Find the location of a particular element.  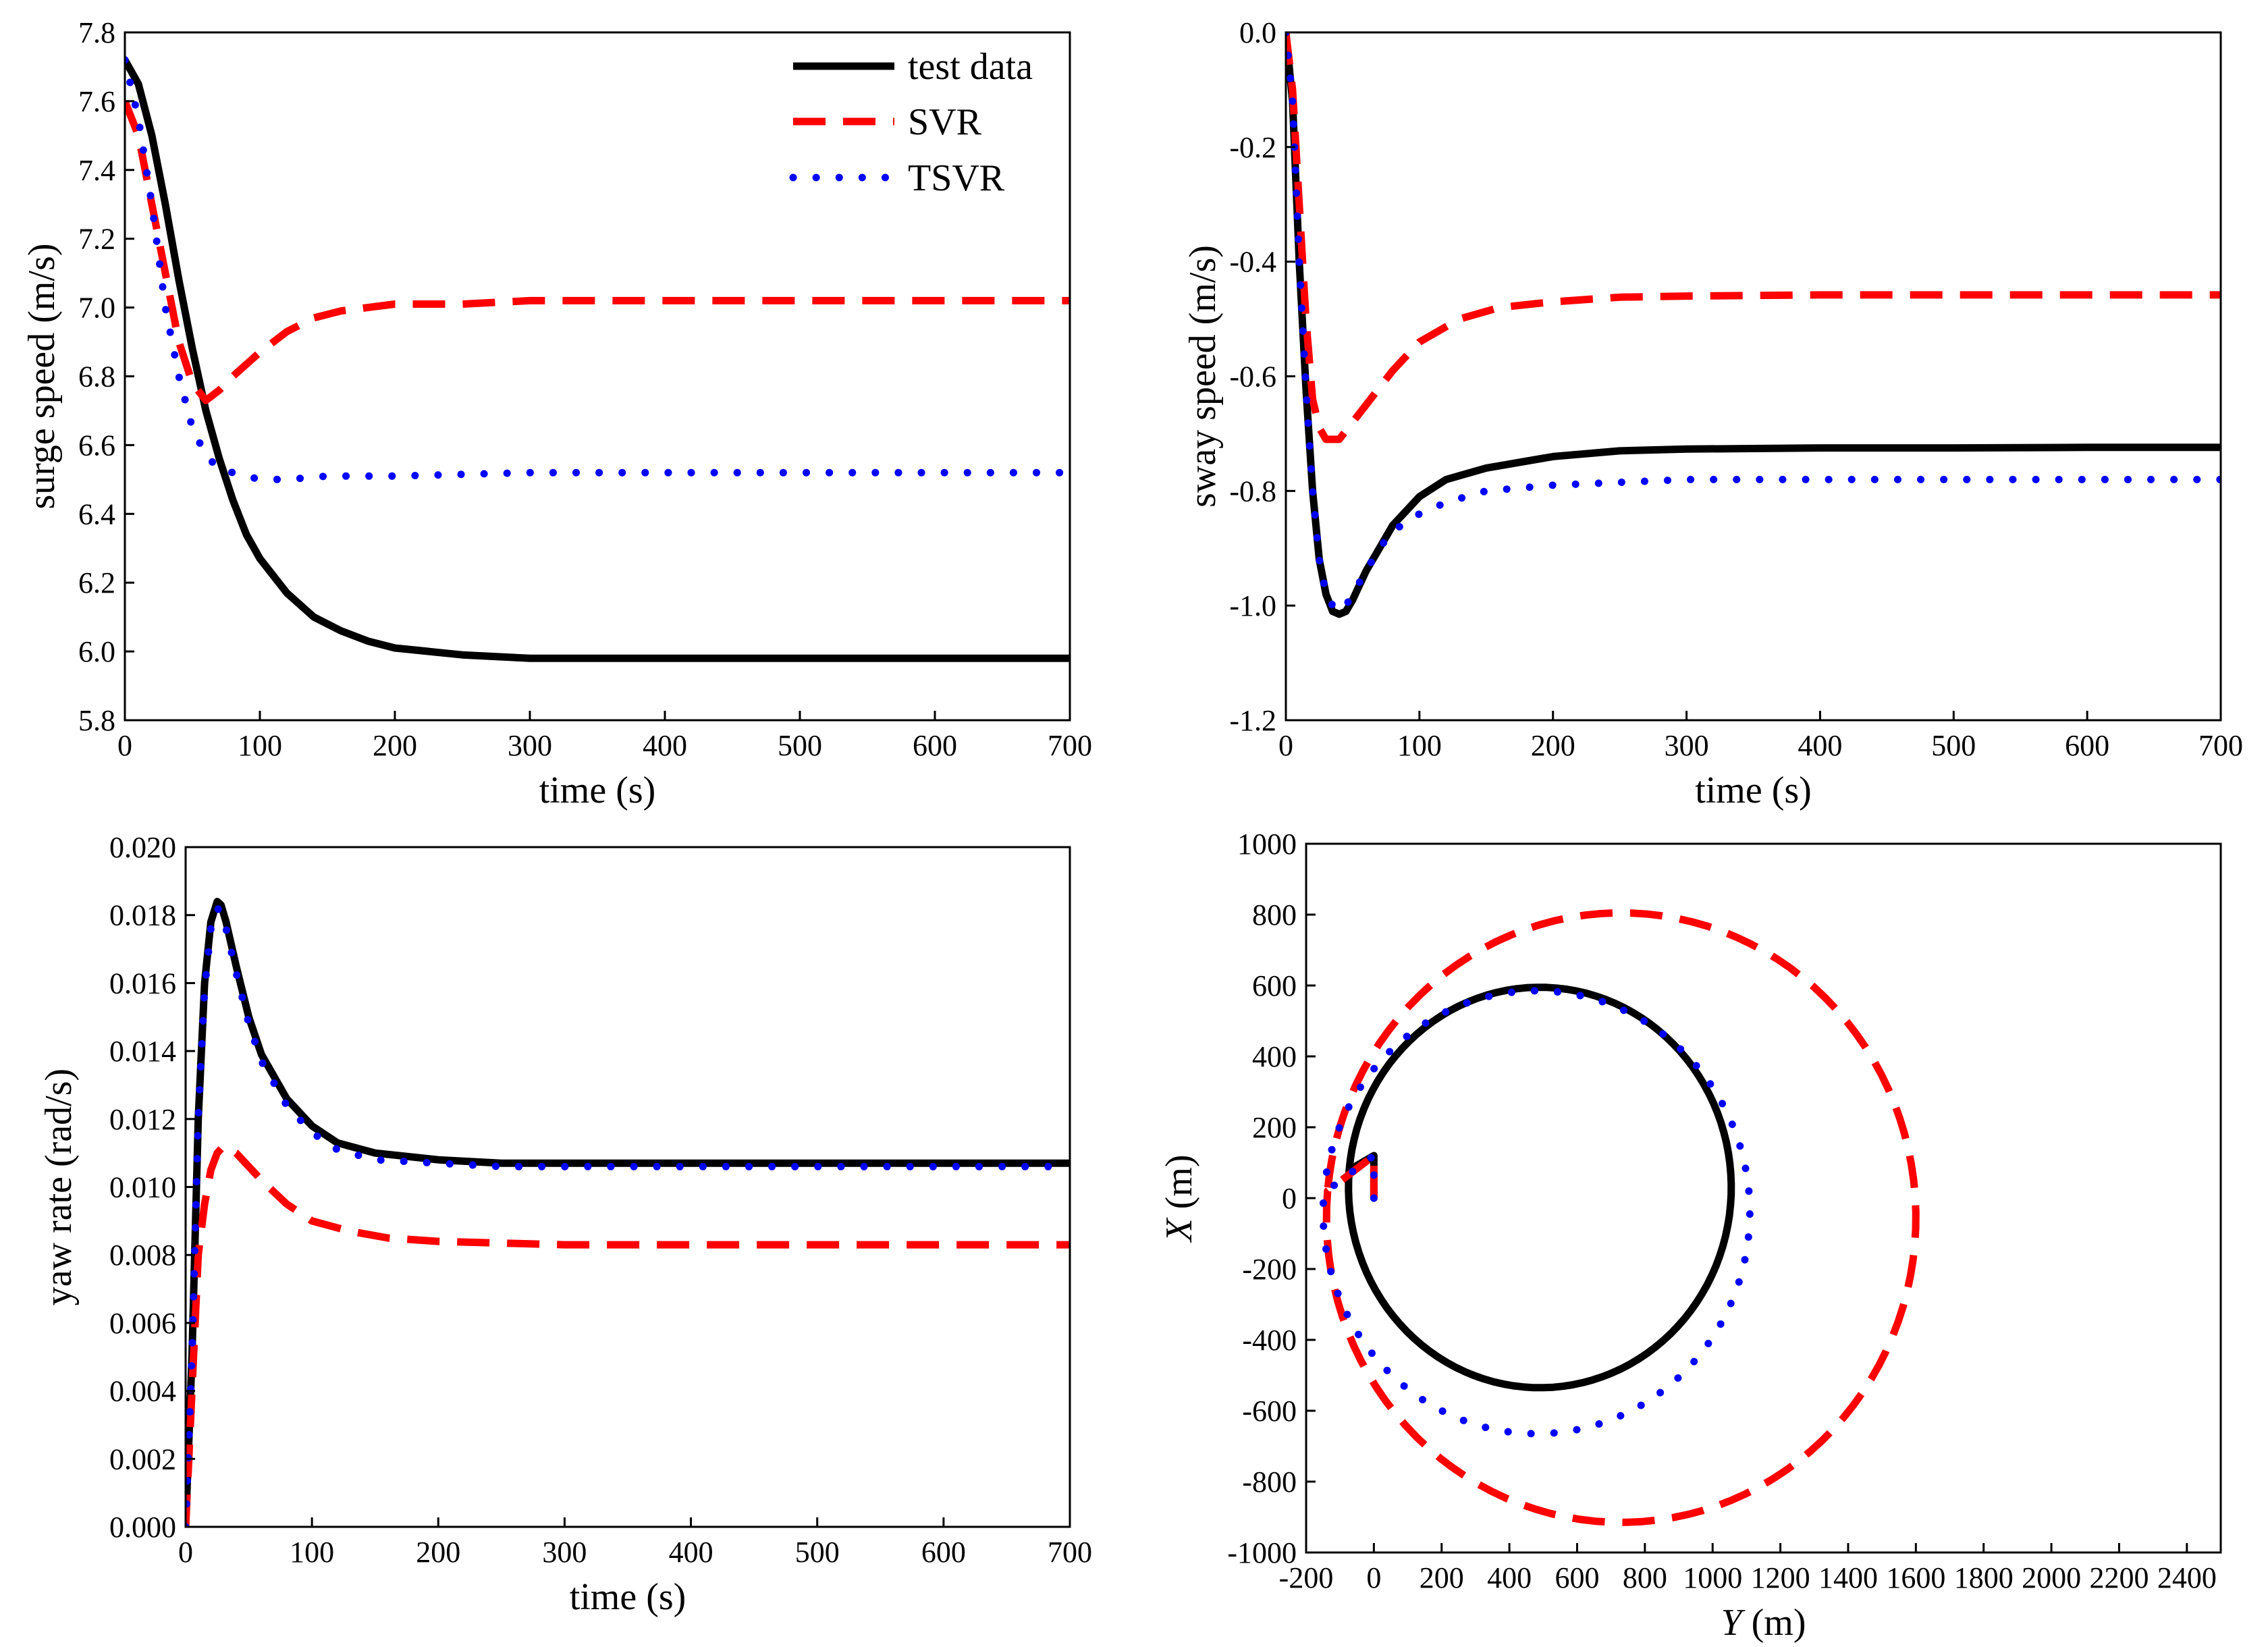

trajectory-x-tick-label: 1800 is located at coordinates (1984, 1577).